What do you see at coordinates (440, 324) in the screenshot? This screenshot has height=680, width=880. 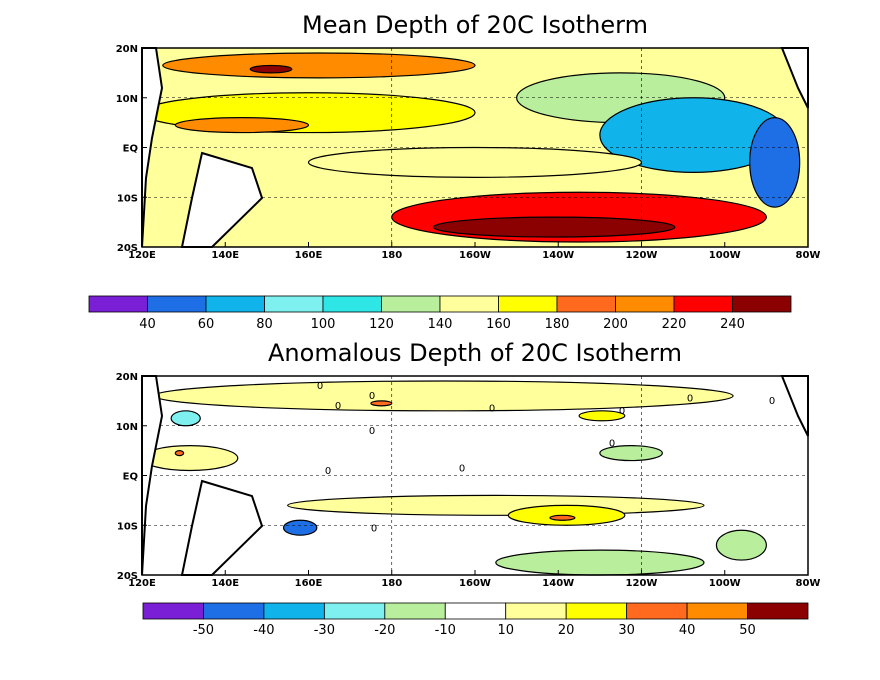 I see `colorbar-label: 140` at bounding box center [440, 324].